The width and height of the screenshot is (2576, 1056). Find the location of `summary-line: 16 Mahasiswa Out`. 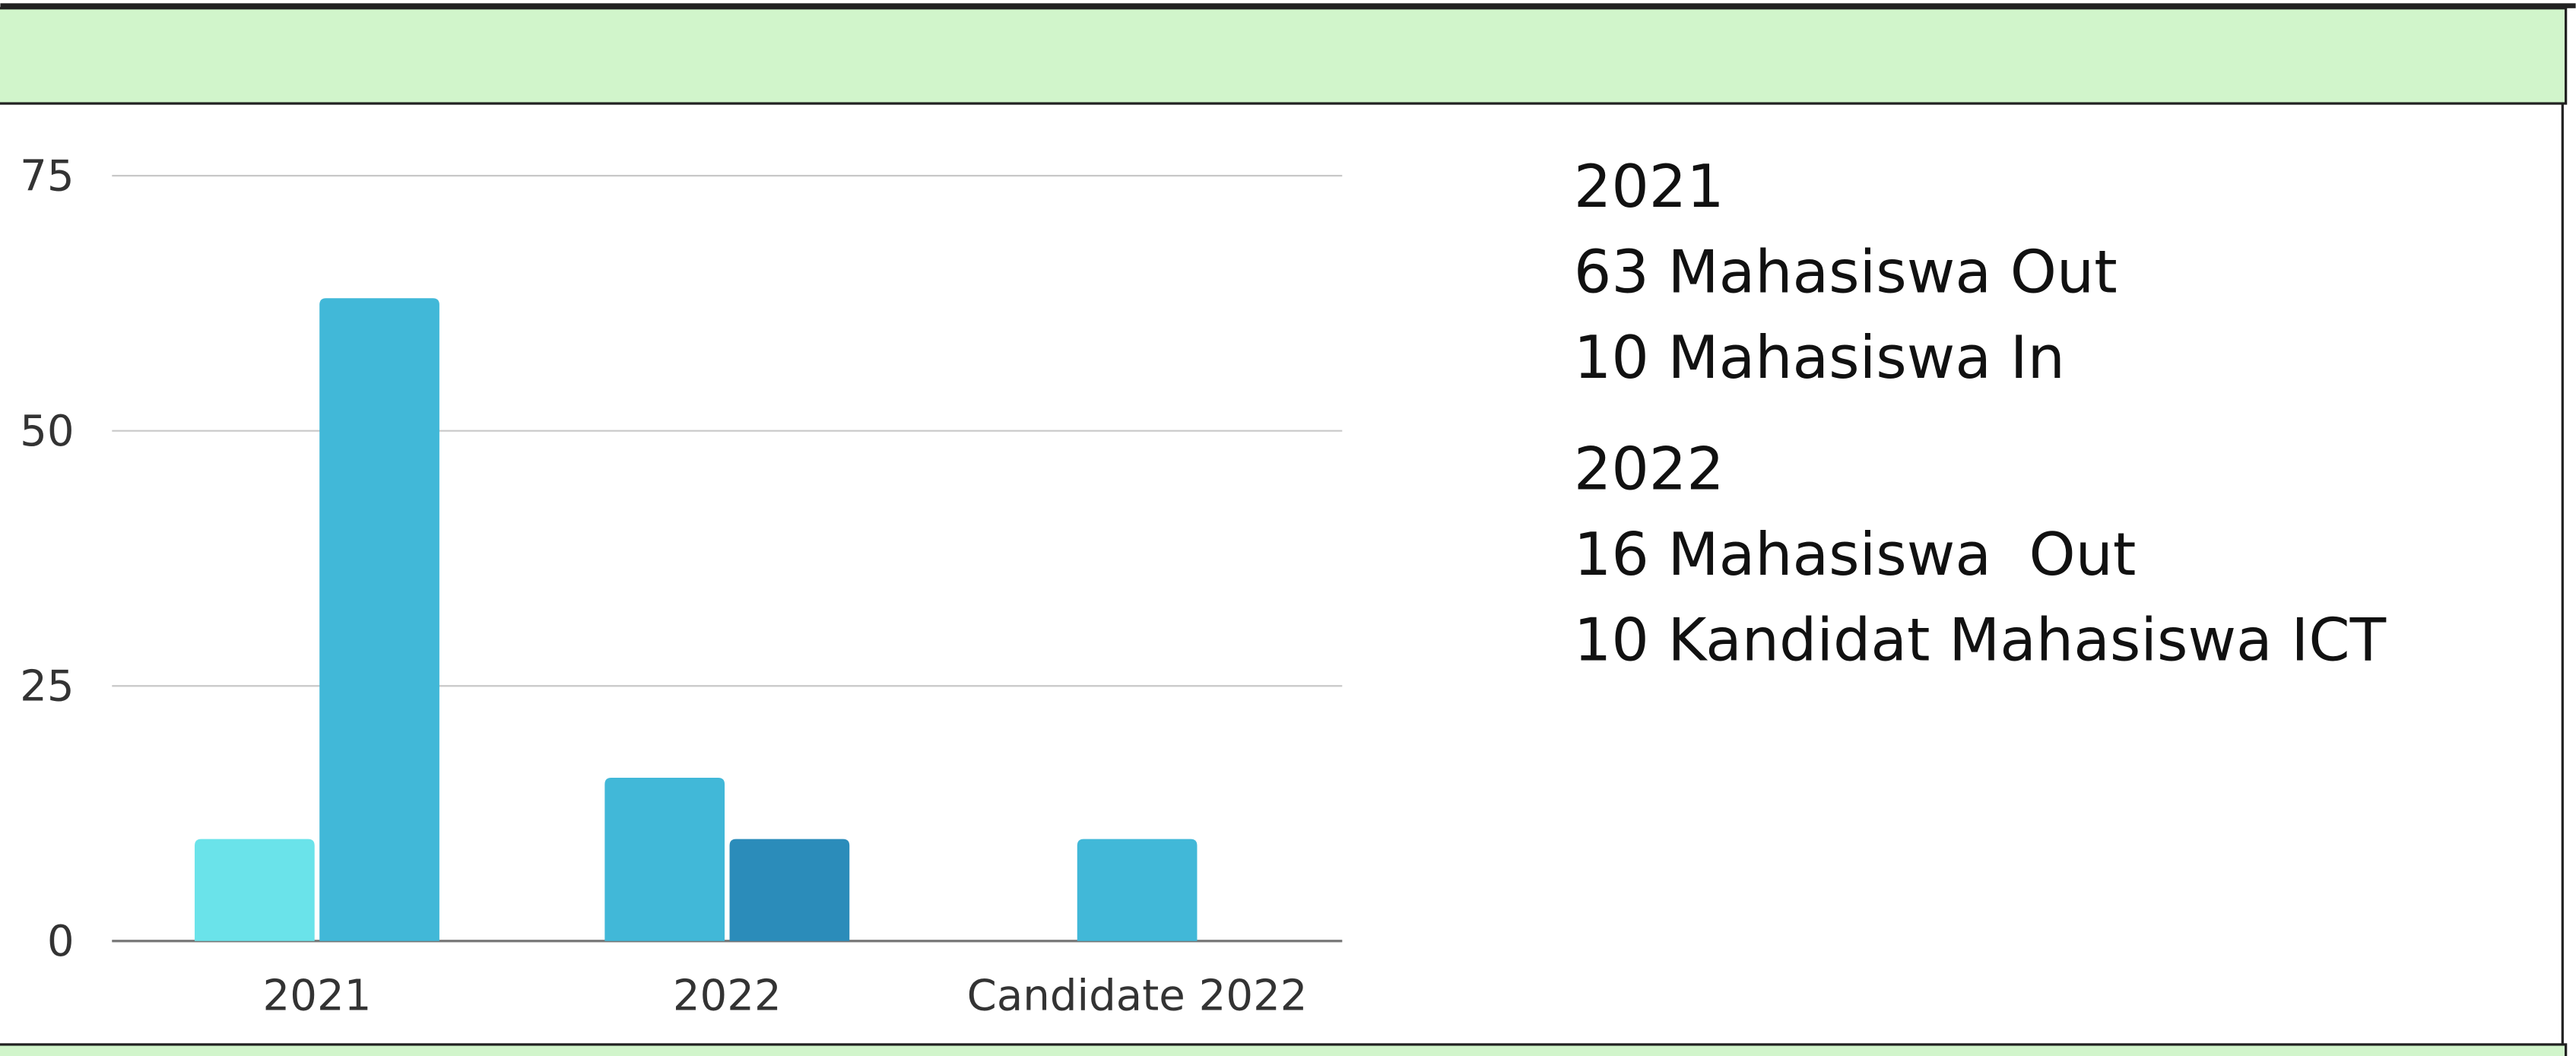

summary-line: 16 Mahasiswa Out is located at coordinates (1856, 555).